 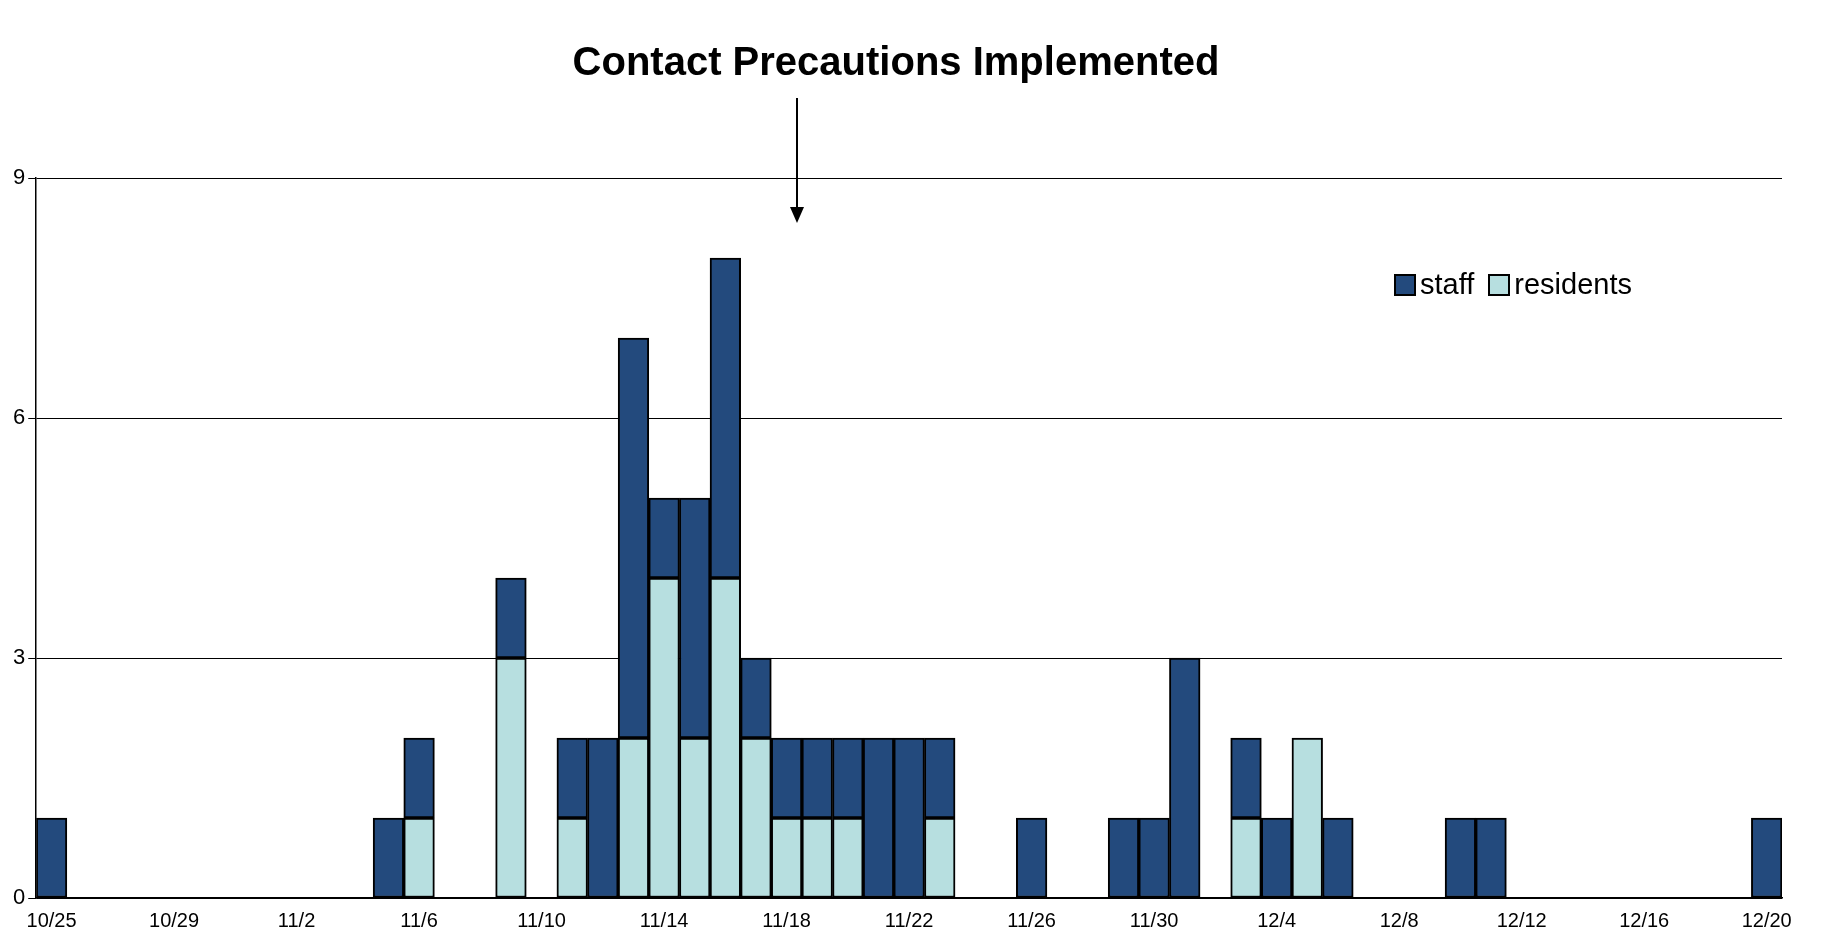 I want to click on x-tick-label: 12/4, so click(x=1277, y=919).